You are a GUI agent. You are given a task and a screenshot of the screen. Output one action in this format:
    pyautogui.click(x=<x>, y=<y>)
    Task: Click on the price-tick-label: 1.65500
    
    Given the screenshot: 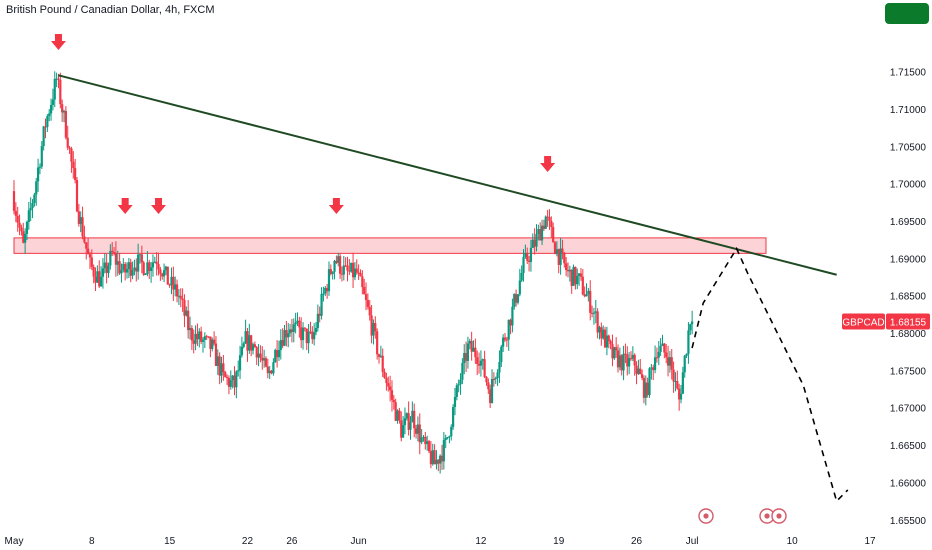 What is the action you would take?
    pyautogui.click(x=908, y=521)
    